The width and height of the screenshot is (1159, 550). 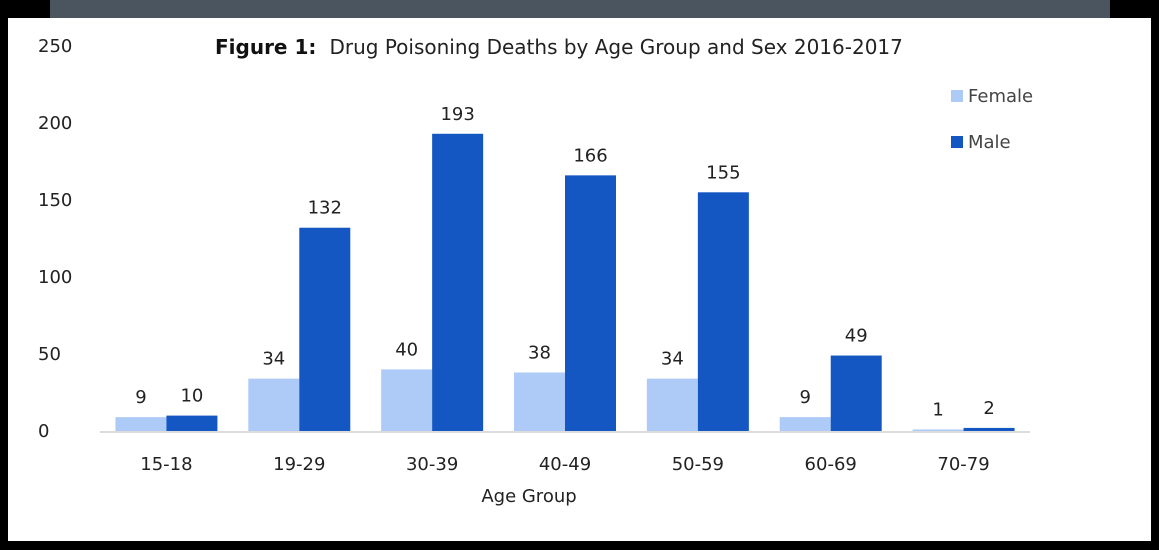 What do you see at coordinates (698, 464) in the screenshot?
I see `x-tick-label-50-59: 50-59` at bounding box center [698, 464].